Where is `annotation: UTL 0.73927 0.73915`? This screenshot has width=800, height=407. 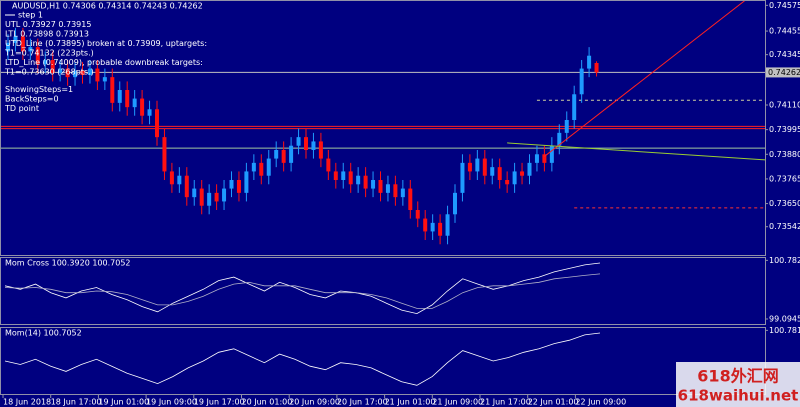
annotation: UTL 0.73927 0.73915 is located at coordinates (48, 24).